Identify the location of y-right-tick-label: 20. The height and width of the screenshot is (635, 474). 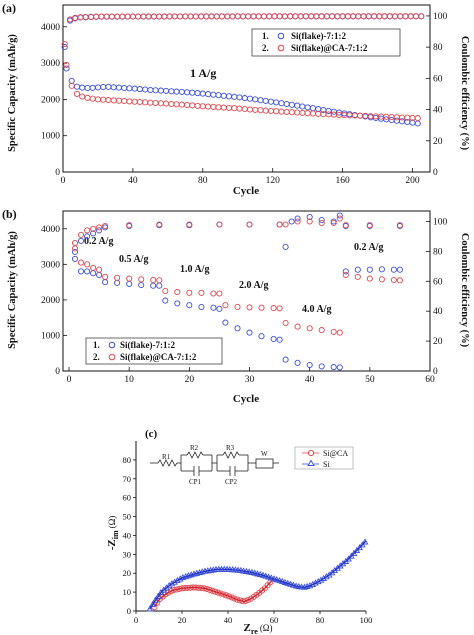
(438, 142).